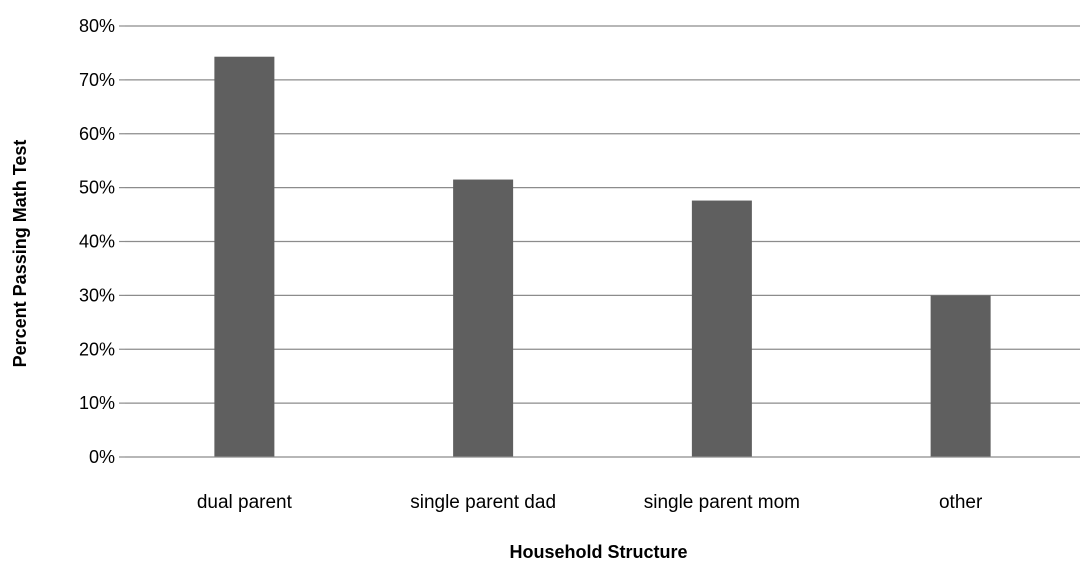 Image resolution: width=1081 pixels, height=563 pixels. Describe the element at coordinates (97, 26) in the screenshot. I see `y-tick-label: 80%` at that location.